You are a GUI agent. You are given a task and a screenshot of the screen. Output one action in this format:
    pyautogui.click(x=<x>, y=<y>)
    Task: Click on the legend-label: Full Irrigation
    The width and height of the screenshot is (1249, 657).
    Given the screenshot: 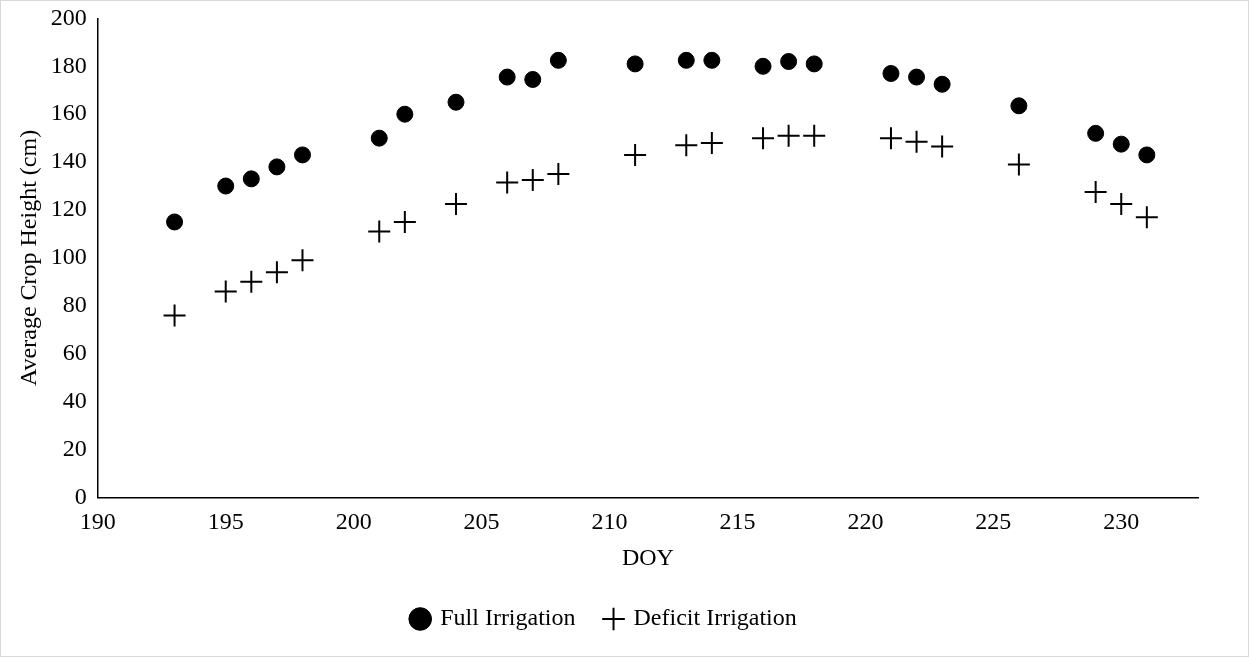 What is the action you would take?
    pyautogui.click(x=508, y=617)
    